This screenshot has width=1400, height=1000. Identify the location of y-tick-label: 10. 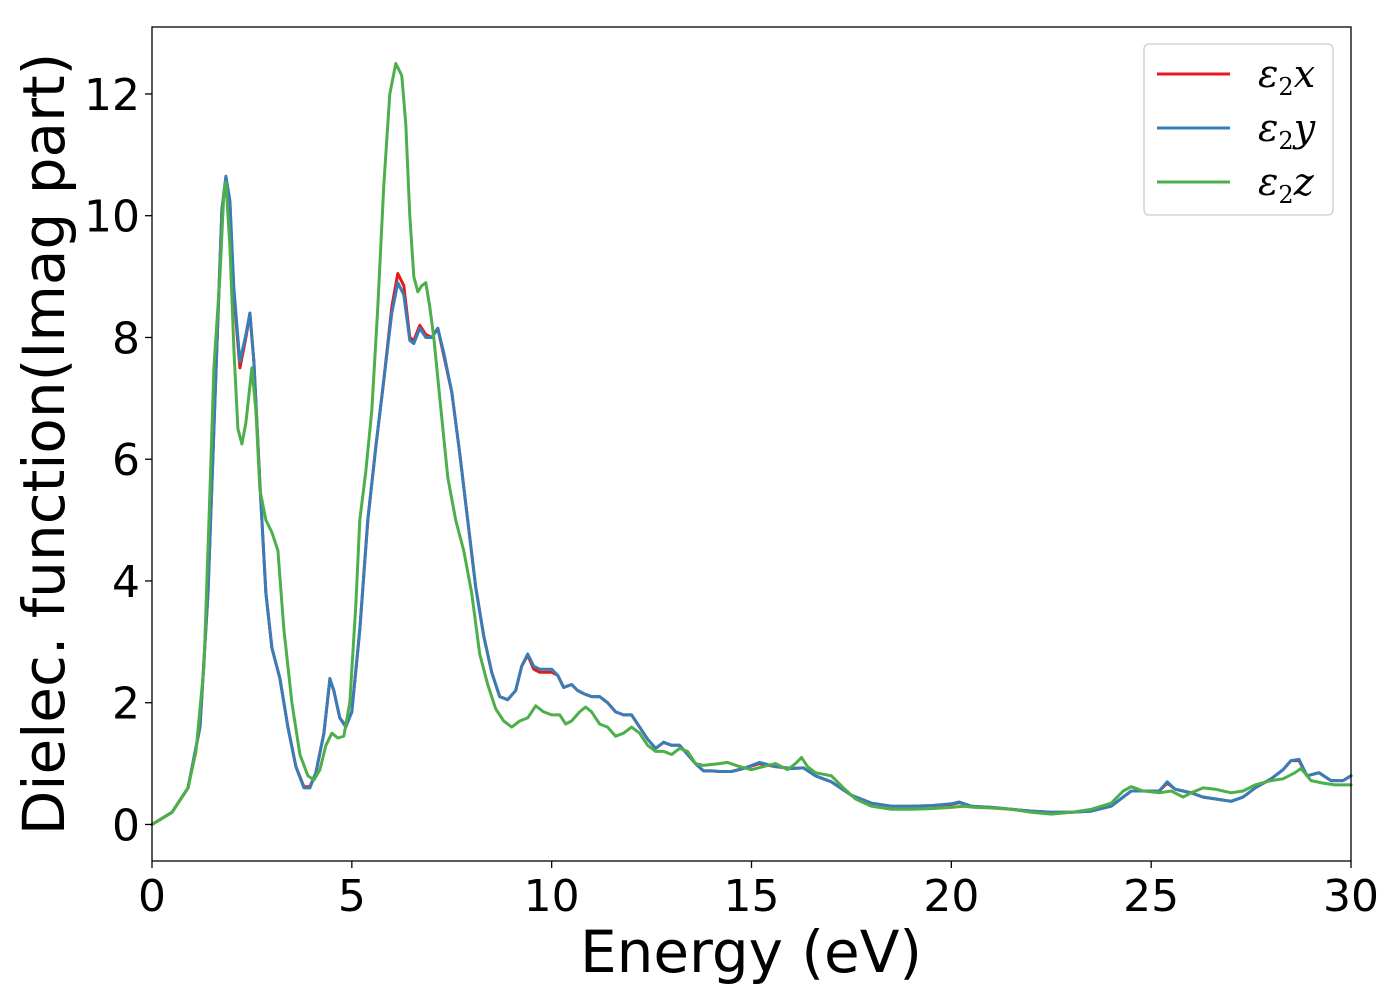
(112, 217).